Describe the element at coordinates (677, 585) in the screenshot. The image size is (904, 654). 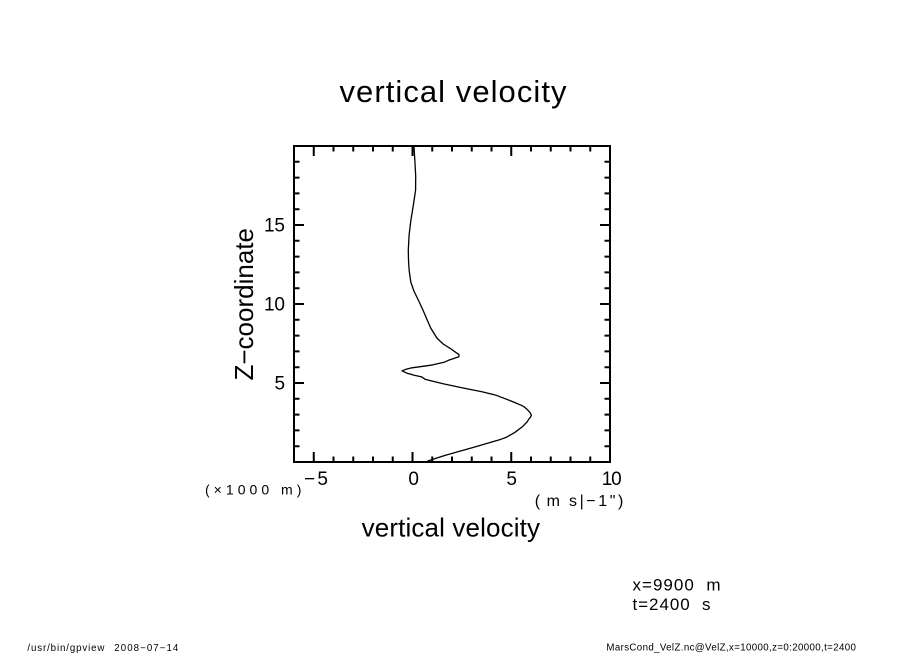
I see `svg-text: x=9900 m` at that location.